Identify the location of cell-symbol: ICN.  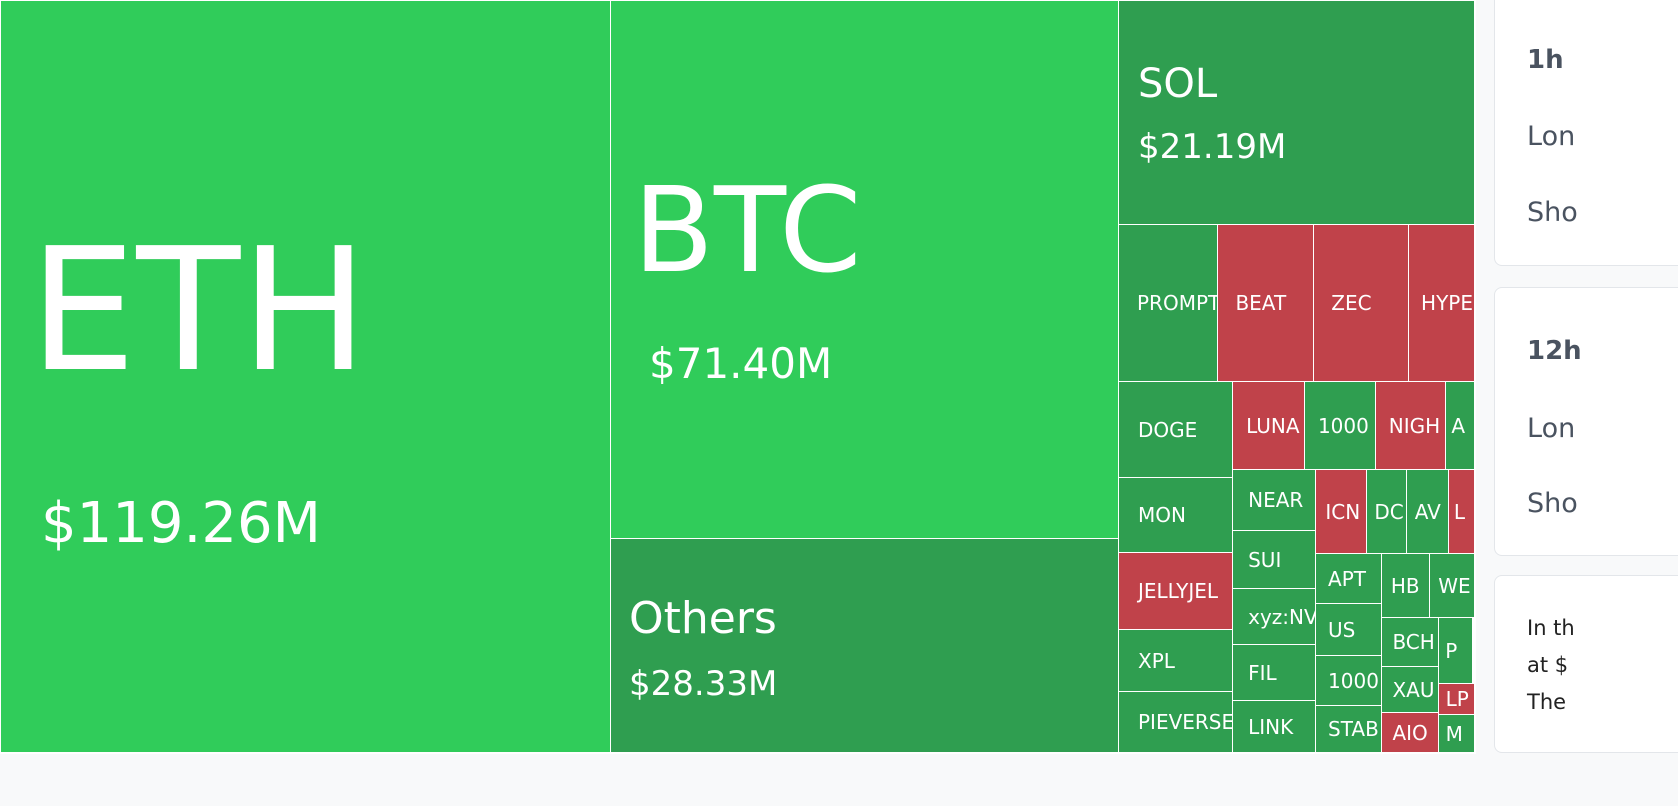
(1343, 511).